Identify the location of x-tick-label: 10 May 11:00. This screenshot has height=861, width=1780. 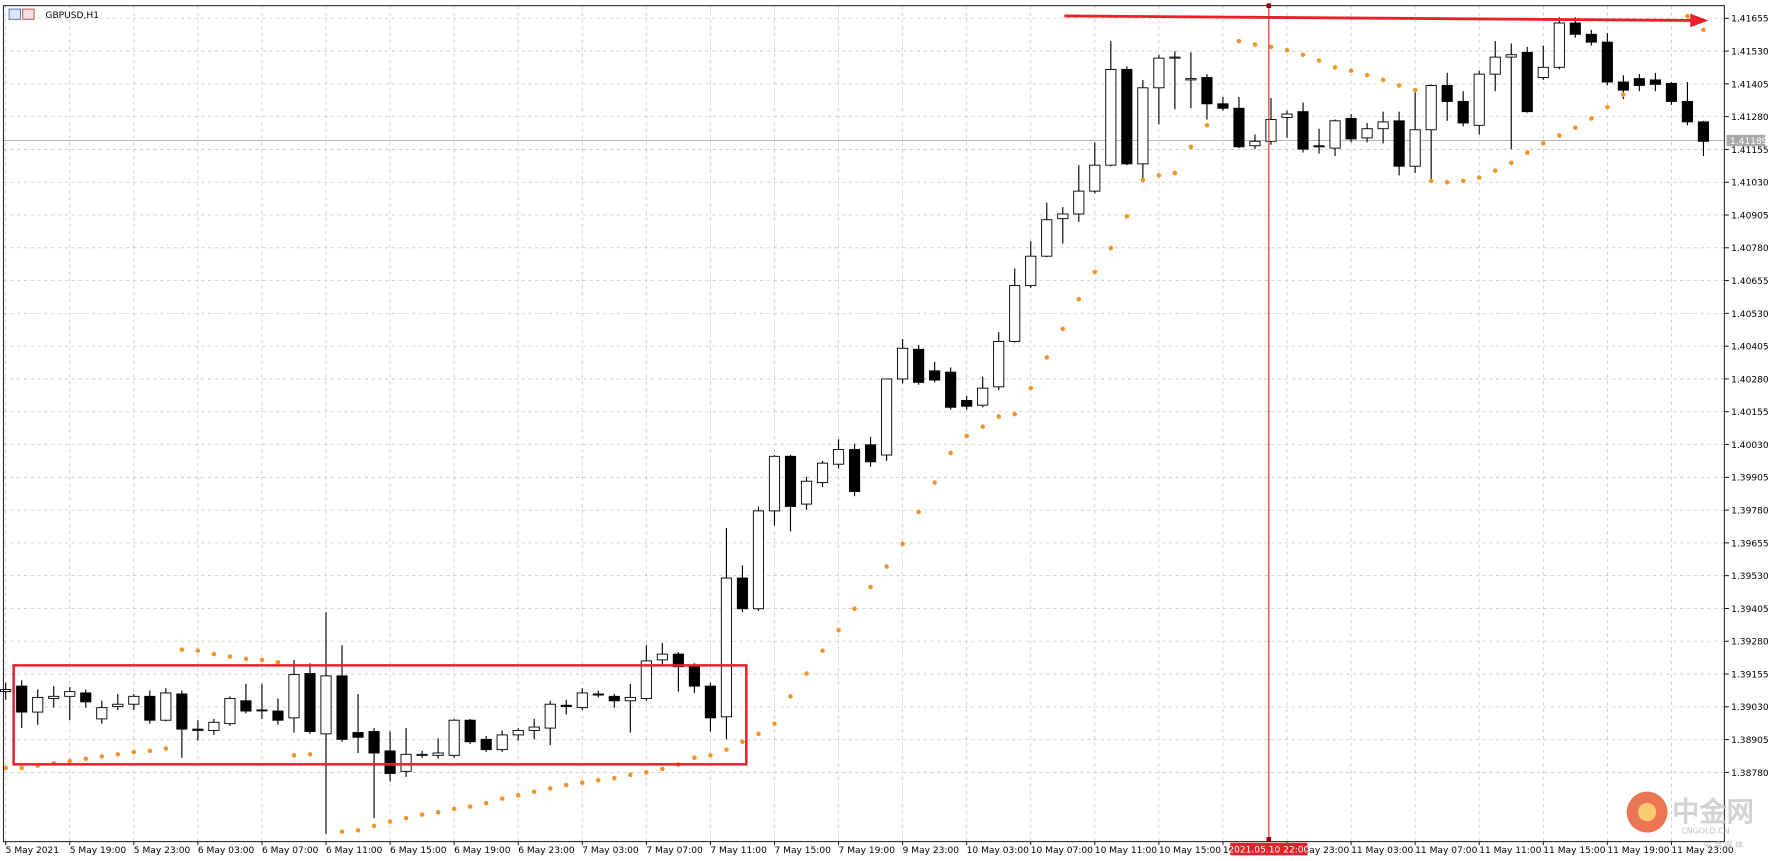
(1126, 851).